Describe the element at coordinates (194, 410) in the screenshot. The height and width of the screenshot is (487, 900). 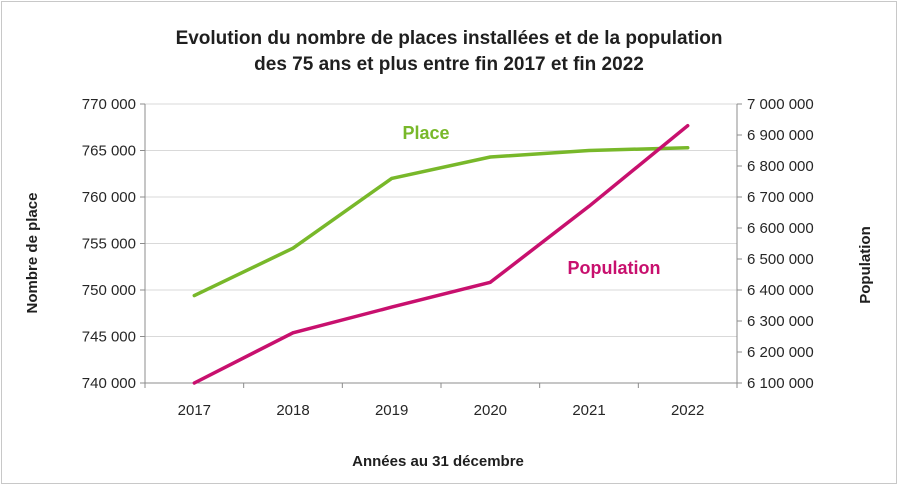
I see `x-tick-label: 2017` at that location.